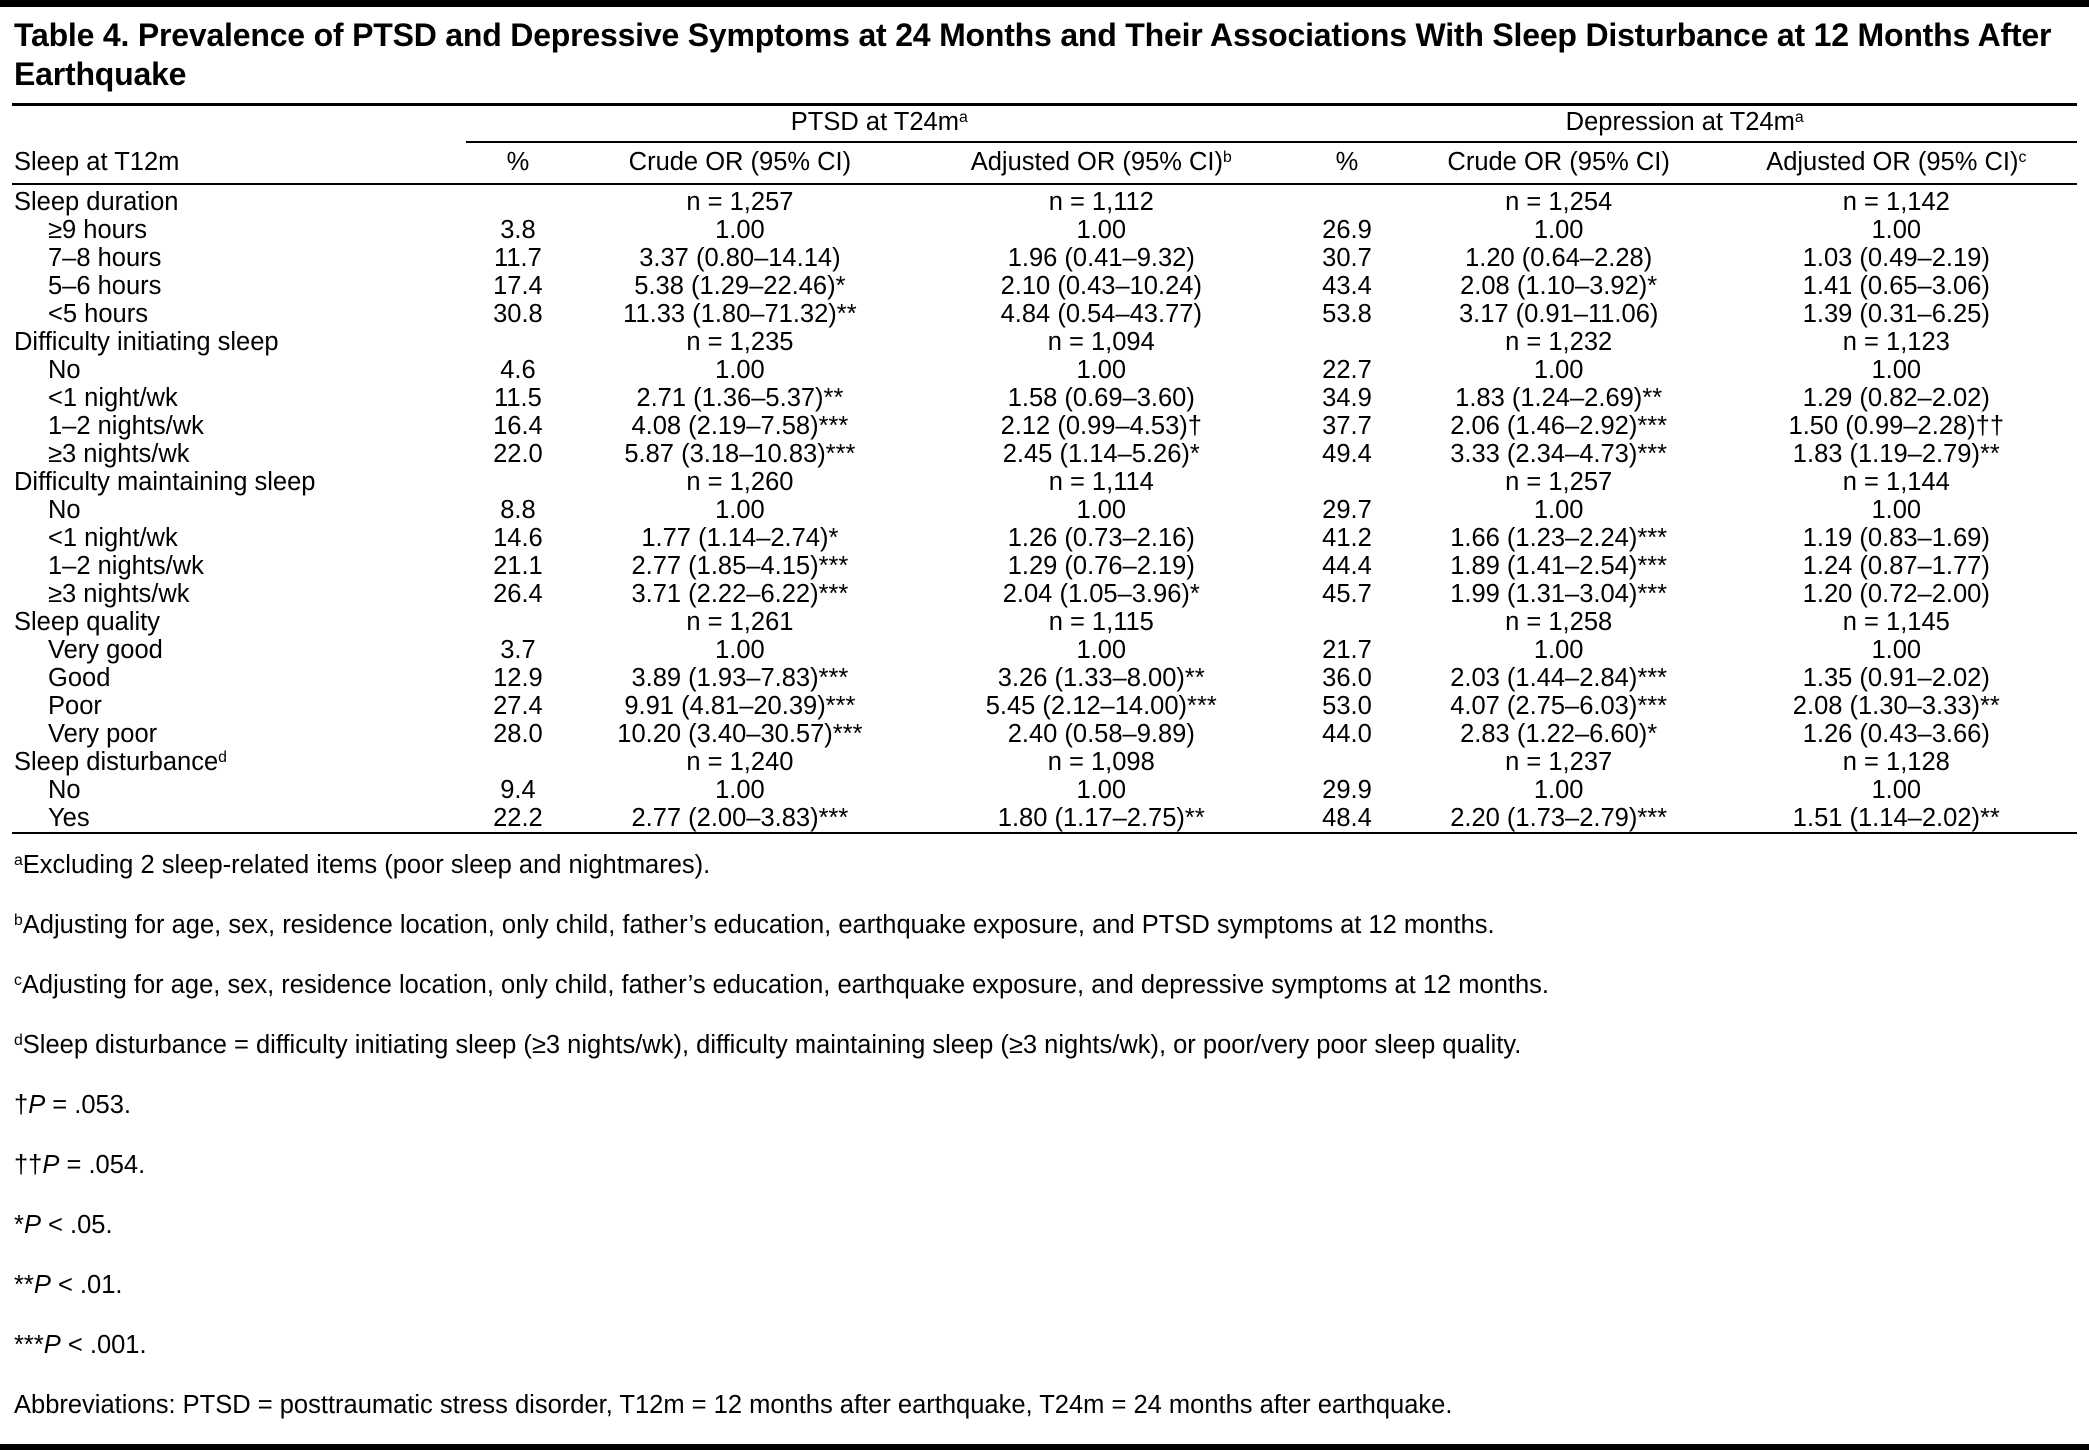  Describe the element at coordinates (1347, 678) in the screenshot. I see `table-cell: 36.0` at that location.